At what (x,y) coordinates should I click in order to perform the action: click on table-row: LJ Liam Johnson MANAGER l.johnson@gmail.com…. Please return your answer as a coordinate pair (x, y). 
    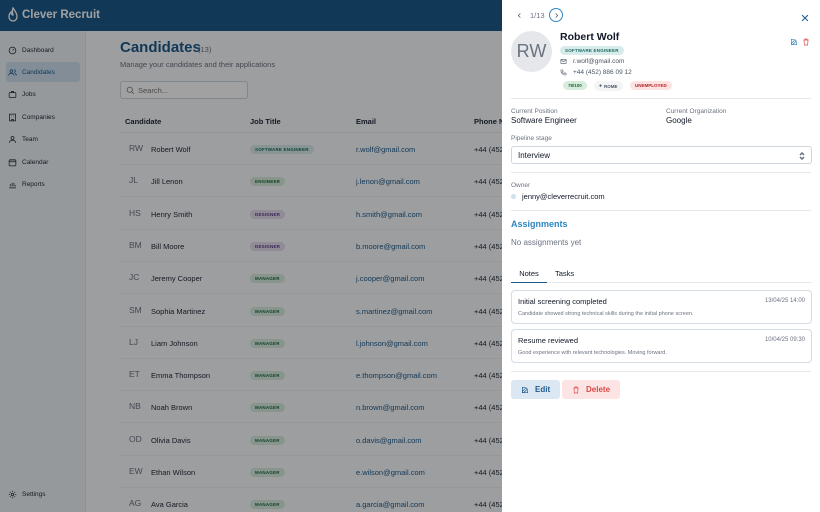
    Looking at the image, I should click on (470, 343).